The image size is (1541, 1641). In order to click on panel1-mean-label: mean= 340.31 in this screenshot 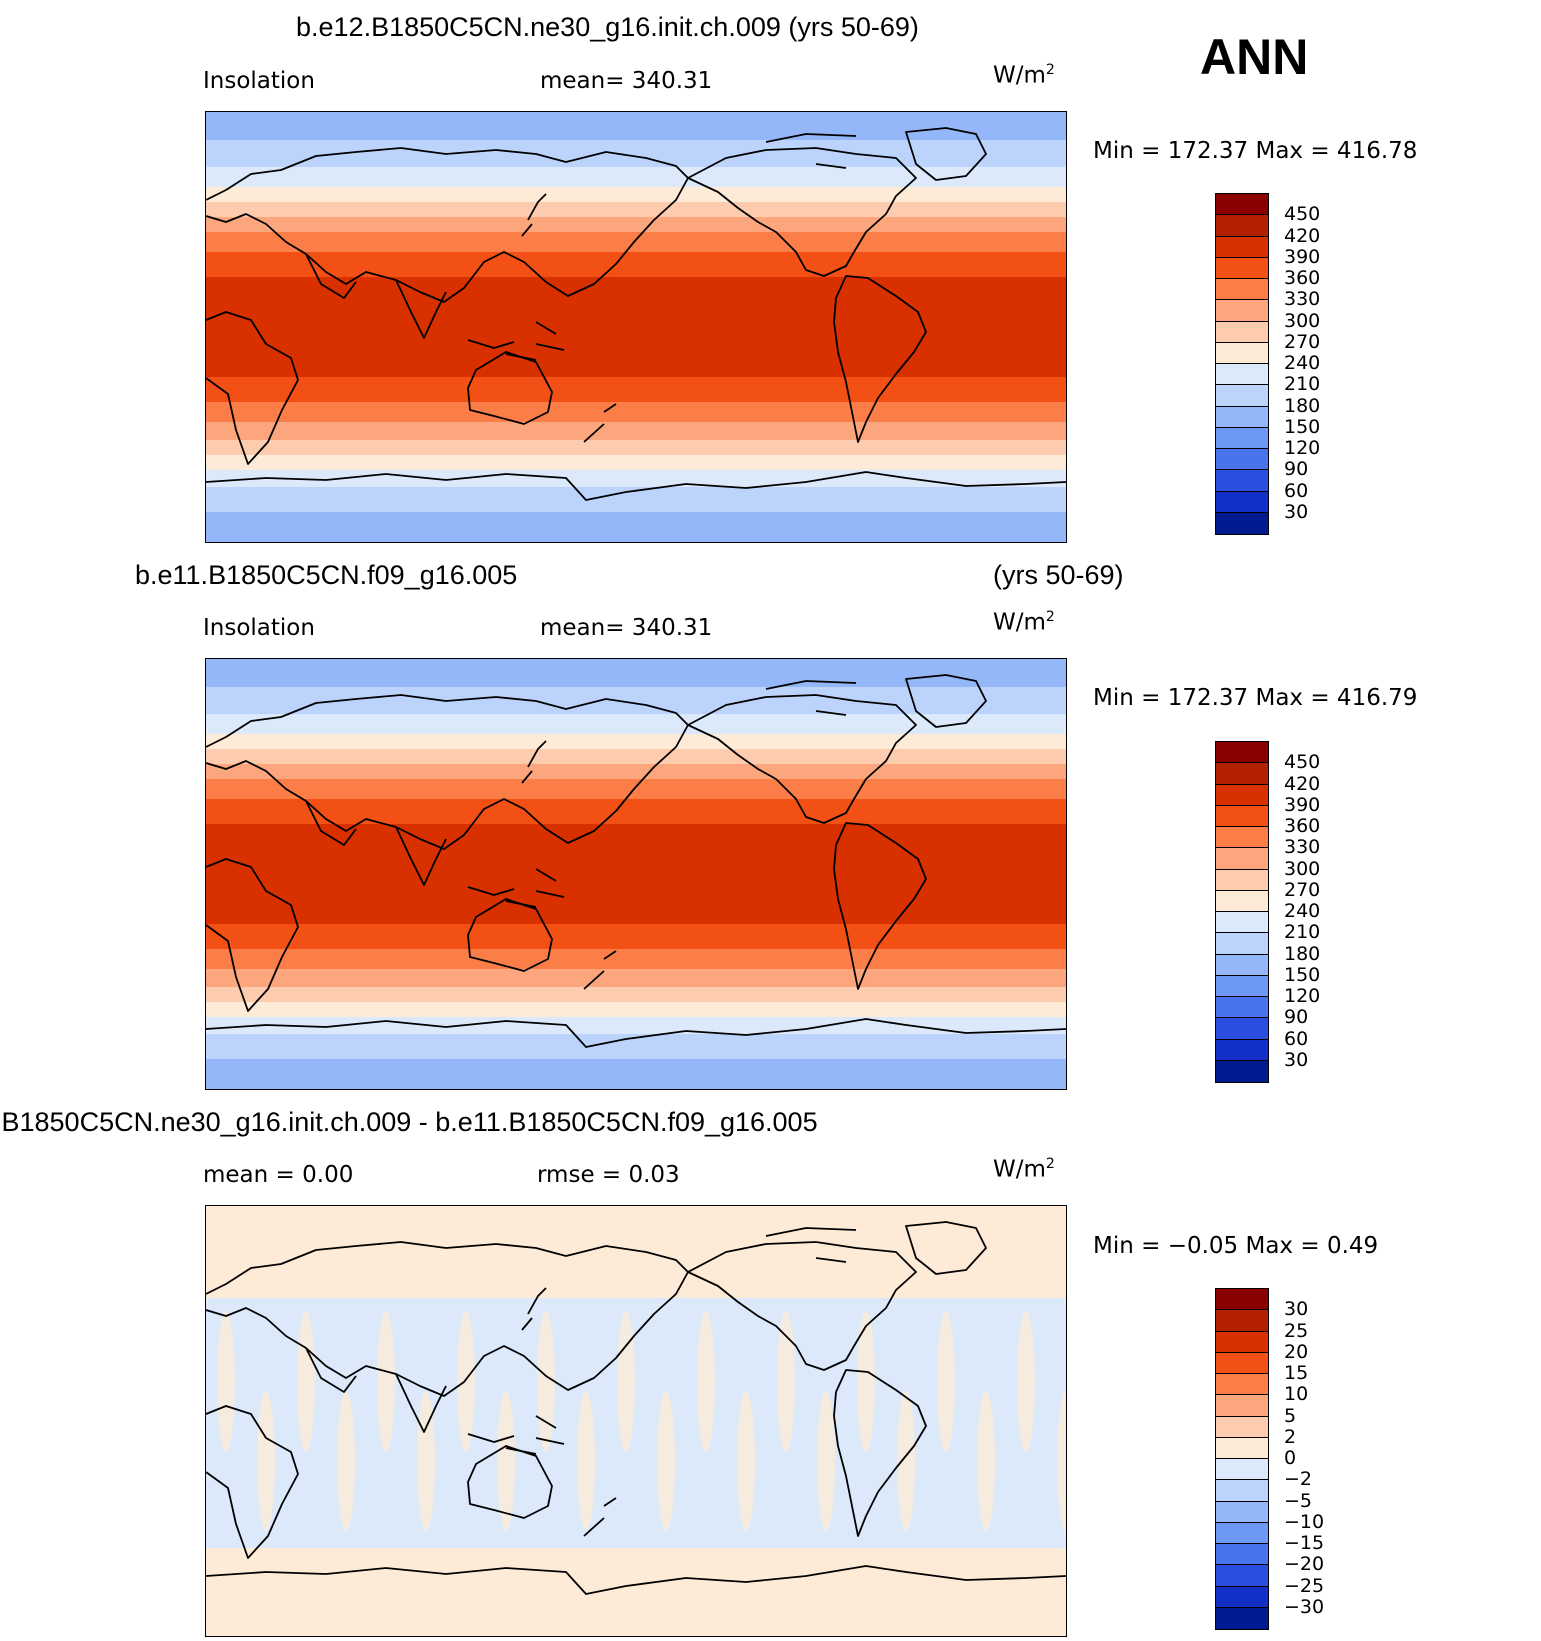, I will do `click(626, 81)`.